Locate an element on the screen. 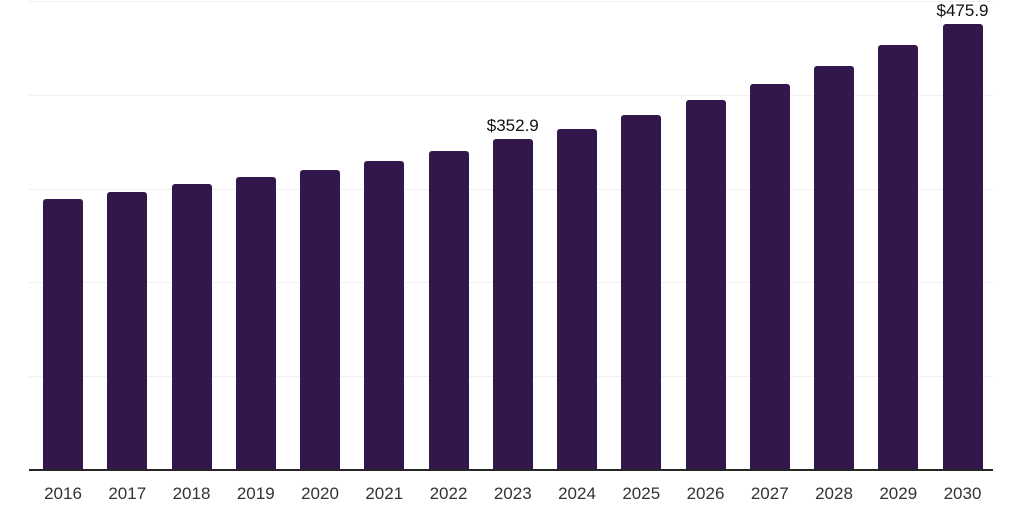 Image resolution: width=1024 pixels, height=512 pixels. x-axis-label-2017: 2017 is located at coordinates (127, 493).